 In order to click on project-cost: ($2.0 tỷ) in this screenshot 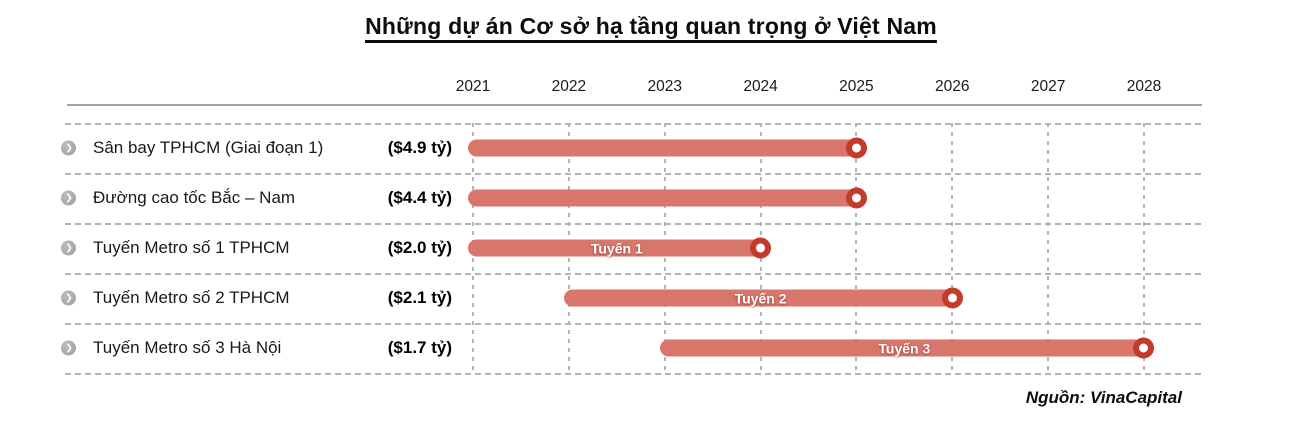, I will do `click(419, 247)`.